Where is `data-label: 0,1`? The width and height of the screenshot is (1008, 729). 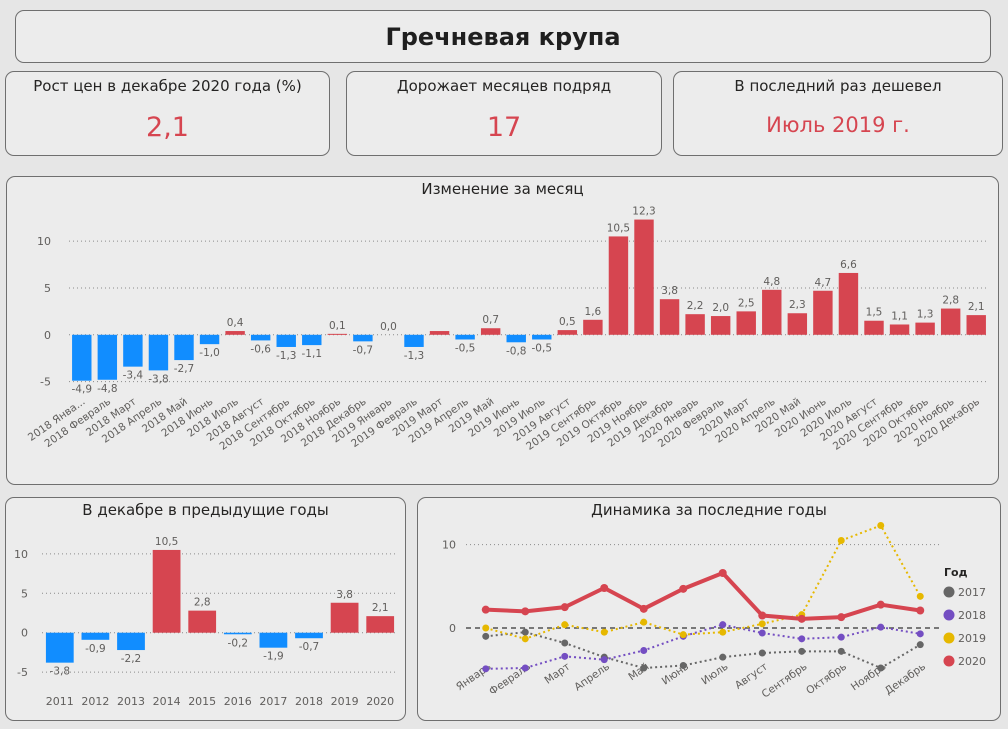
data-label: 0,1 is located at coordinates (337, 326).